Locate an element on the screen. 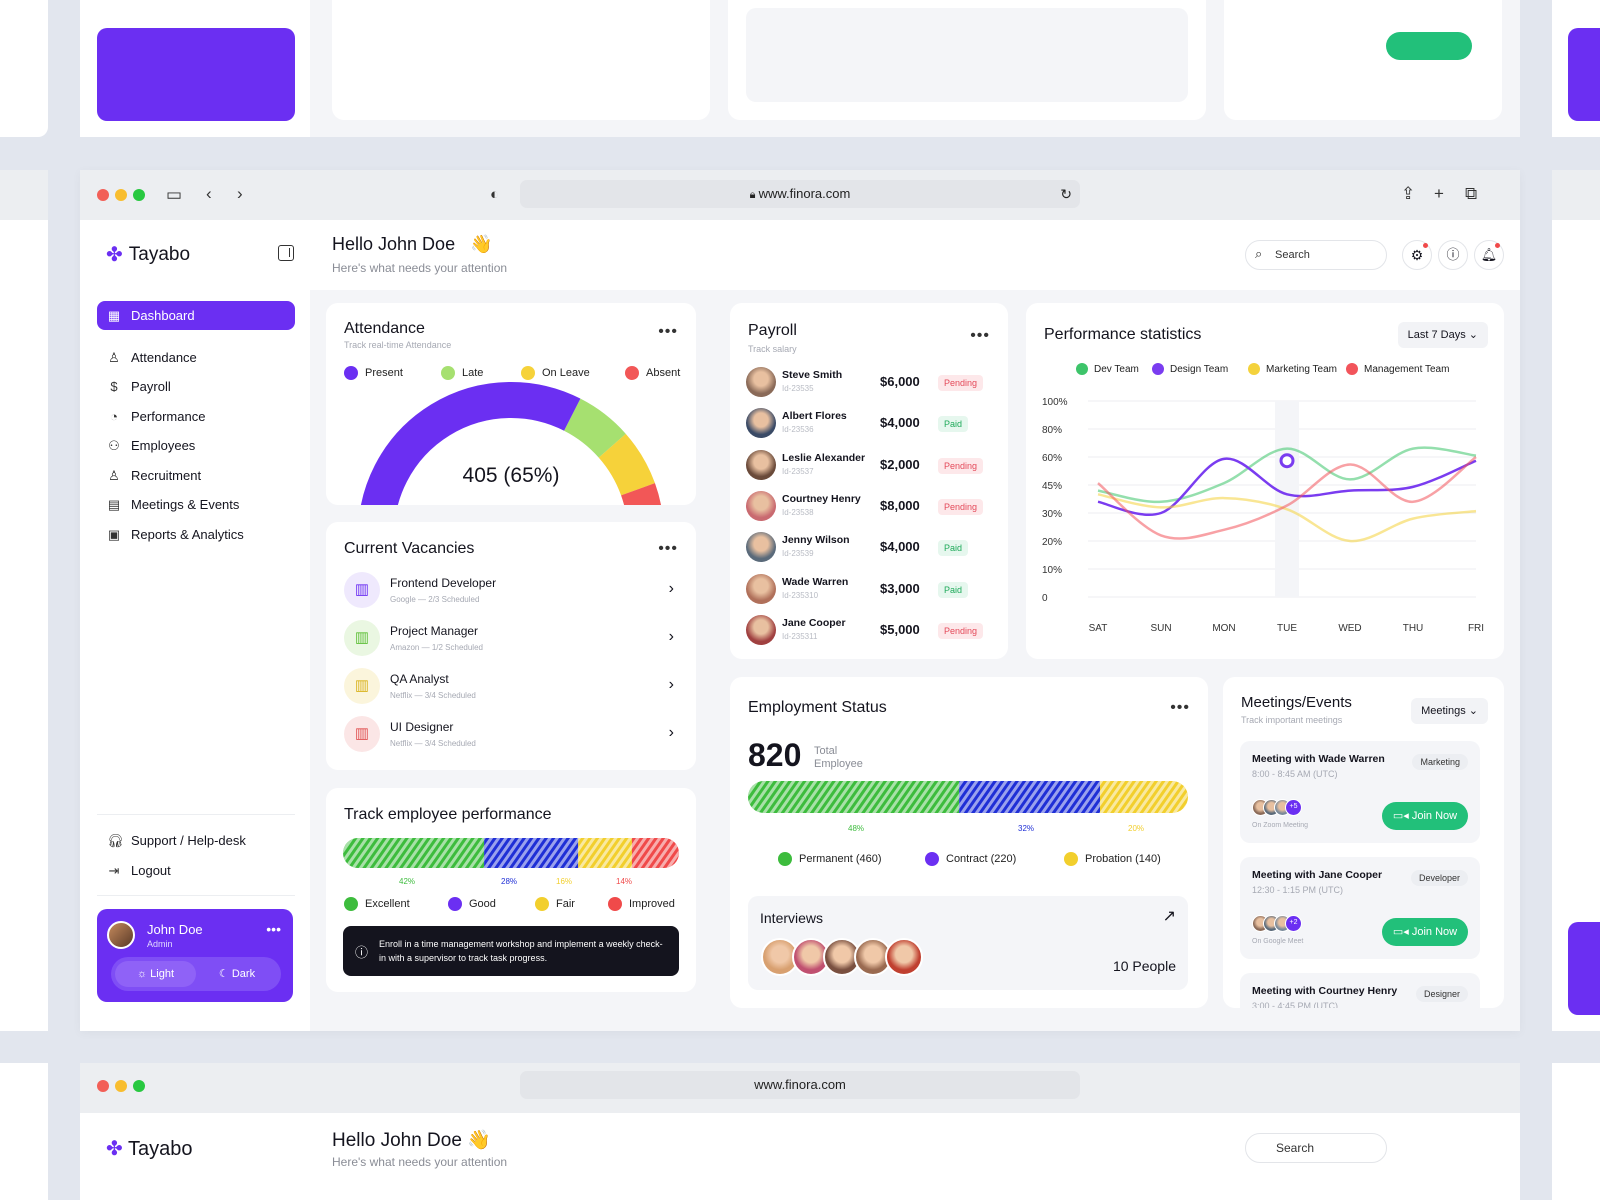 The image size is (1600, 1200). address-bar: 🔒︎ www.finora.com ↻ is located at coordinates (800, 194).